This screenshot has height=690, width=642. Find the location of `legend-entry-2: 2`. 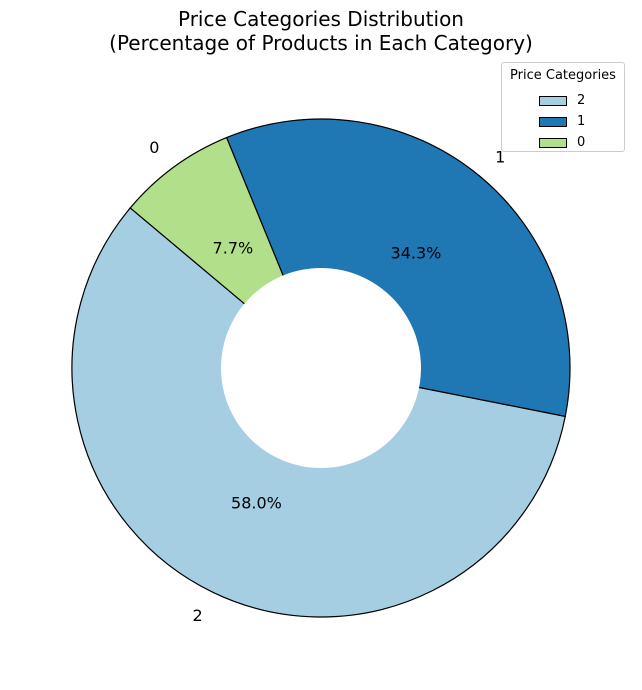

legend-entry-2: 2 is located at coordinates (562, 100).